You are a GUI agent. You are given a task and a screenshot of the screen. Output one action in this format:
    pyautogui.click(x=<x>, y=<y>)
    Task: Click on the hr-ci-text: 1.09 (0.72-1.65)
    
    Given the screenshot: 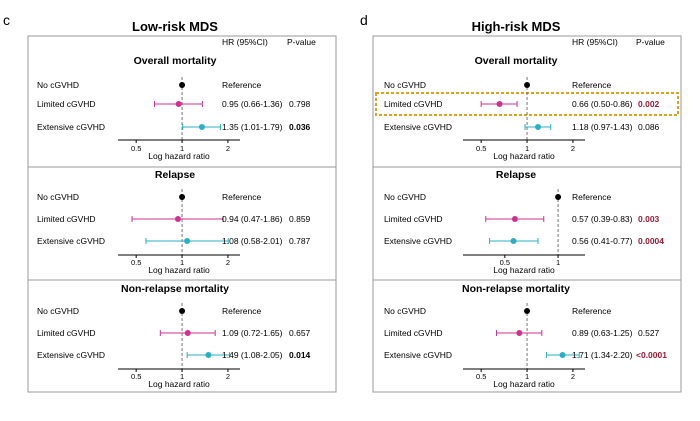 What is the action you would take?
    pyautogui.click(x=252, y=333)
    